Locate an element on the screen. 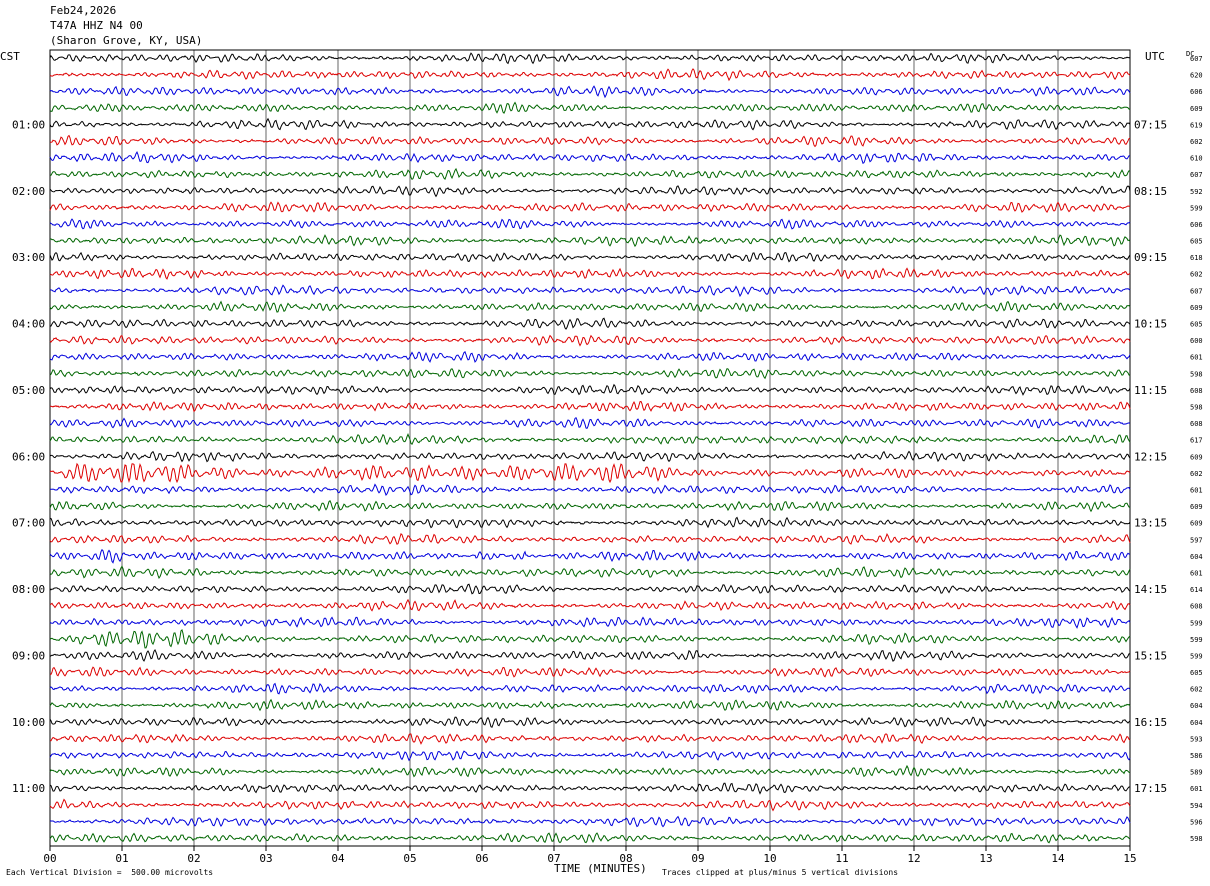 Image resolution: width=1210 pixels, height=886 pixels. dc-offset-label: 609 is located at coordinates (1196, 524).